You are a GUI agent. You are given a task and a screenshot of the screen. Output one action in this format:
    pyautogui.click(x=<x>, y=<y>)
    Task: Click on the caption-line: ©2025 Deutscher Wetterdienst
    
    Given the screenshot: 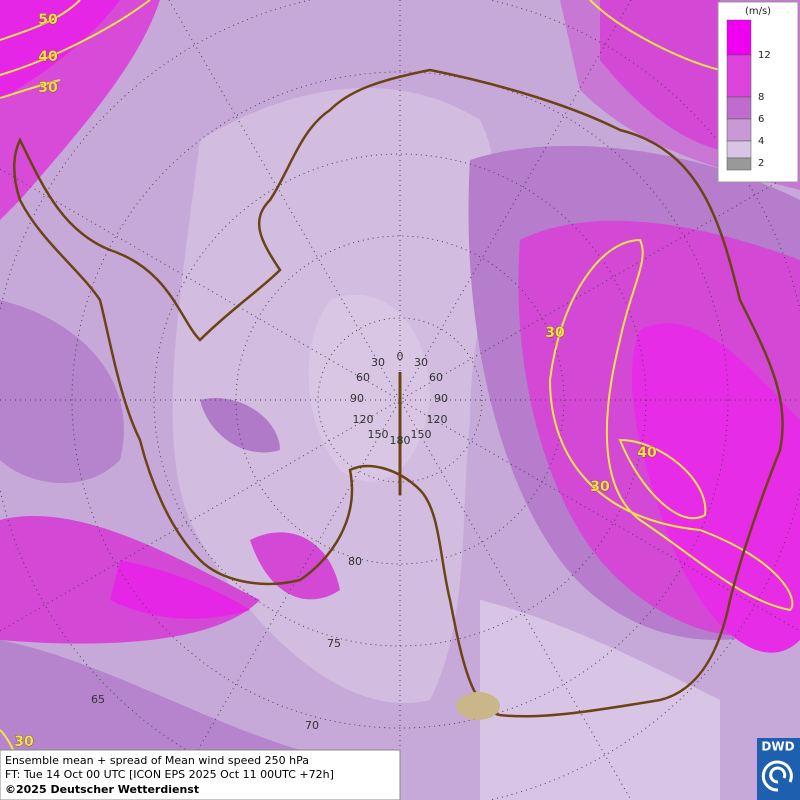 What is the action you would take?
    pyautogui.click(x=102, y=789)
    